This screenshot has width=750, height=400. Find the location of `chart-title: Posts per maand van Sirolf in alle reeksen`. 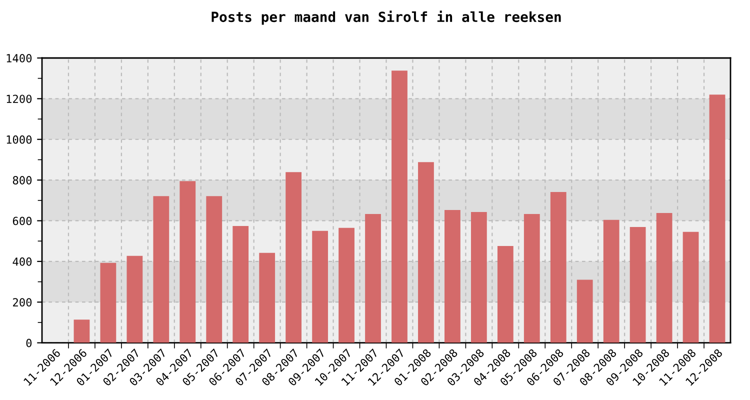

chart-title: Posts per maand van Sirolf in alle reeksen is located at coordinates (386, 17).